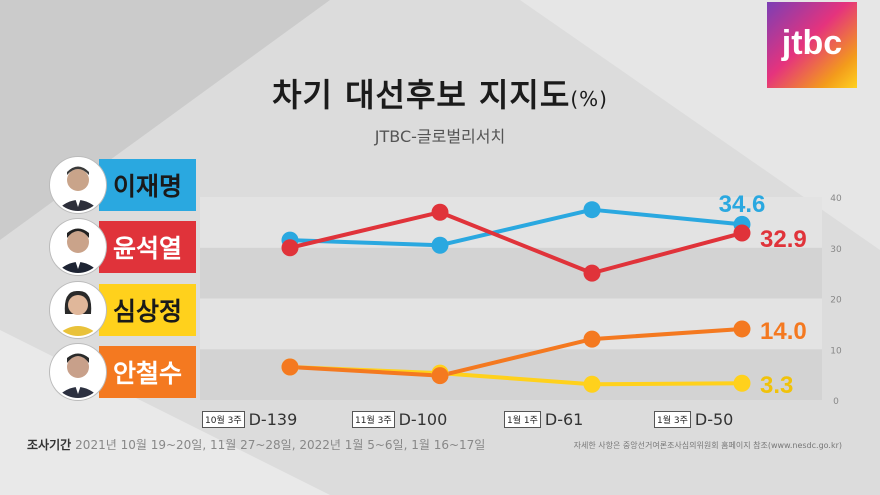 The image size is (880, 495). Describe the element at coordinates (440, 136) in the screenshot. I see `chart-subtitle: JTBC-글로벌리서치` at that location.